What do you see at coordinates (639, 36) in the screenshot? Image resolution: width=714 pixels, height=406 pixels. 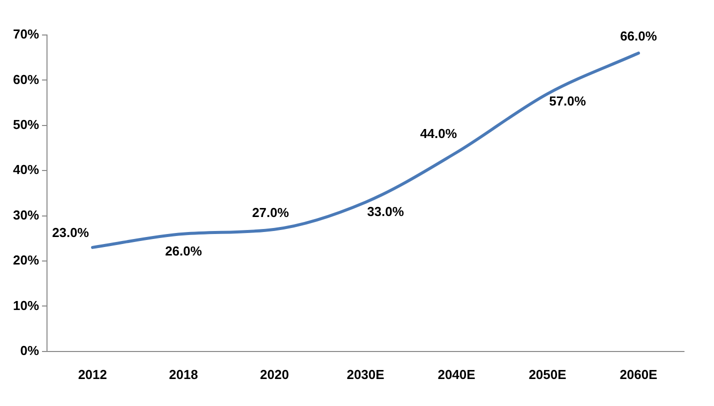 I see `data-label: 66.0%` at bounding box center [639, 36].